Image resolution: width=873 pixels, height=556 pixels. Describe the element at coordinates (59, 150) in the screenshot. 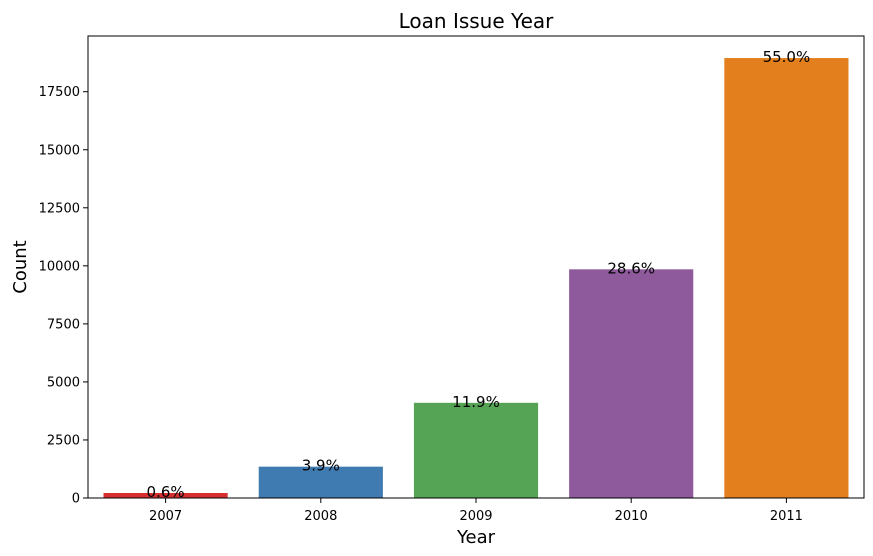

I see `y-tick-label: 15000` at that location.